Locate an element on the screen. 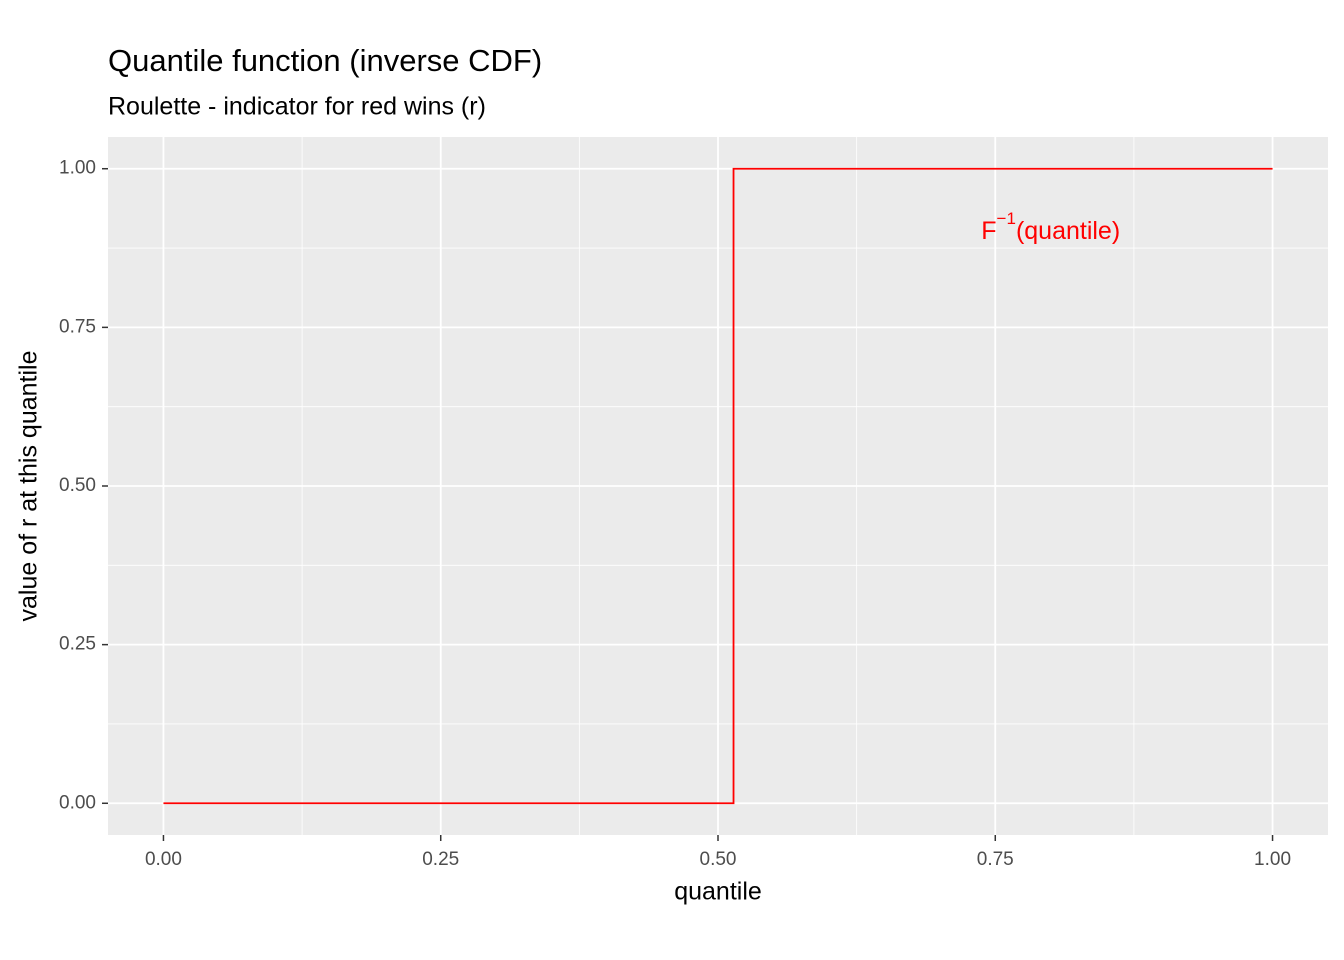 The width and height of the screenshot is (1344, 960). y-tick-label: 0.50 is located at coordinates (77, 485).